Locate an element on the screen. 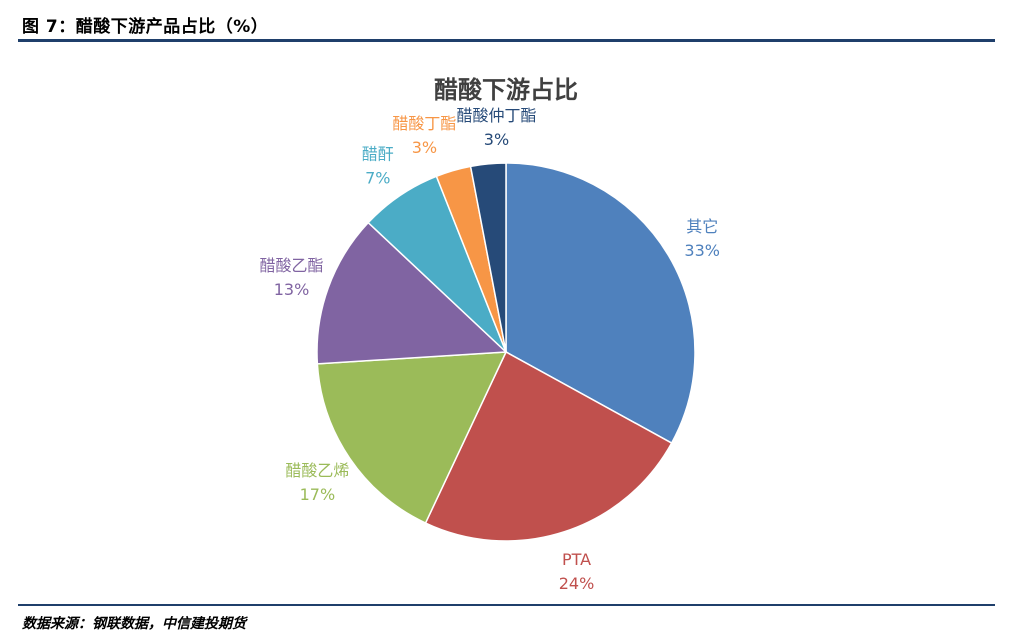 This screenshot has height=643, width=1013. slice-label-value: 17% is located at coordinates (318, 494).